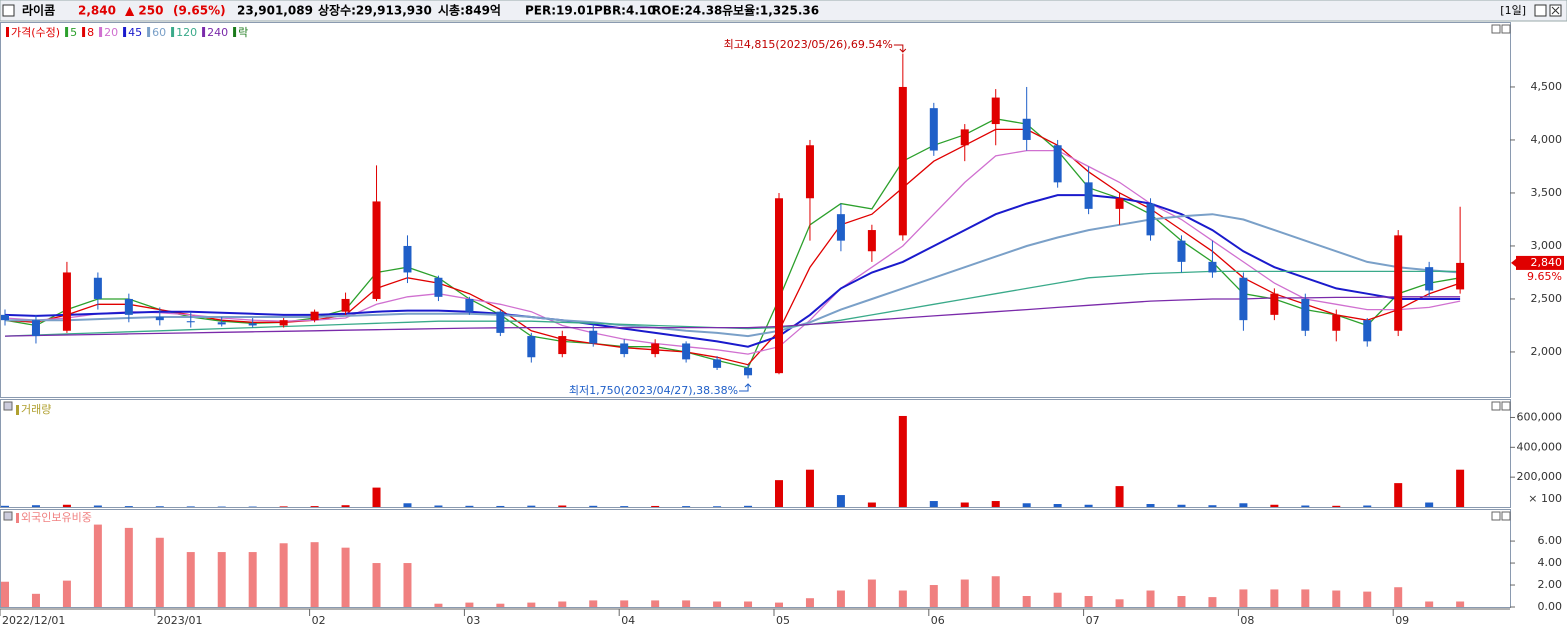 The width and height of the screenshot is (1567, 630). Describe the element at coordinates (1540, 416) in the screenshot. I see `y-tick-label: 600,000` at that location.